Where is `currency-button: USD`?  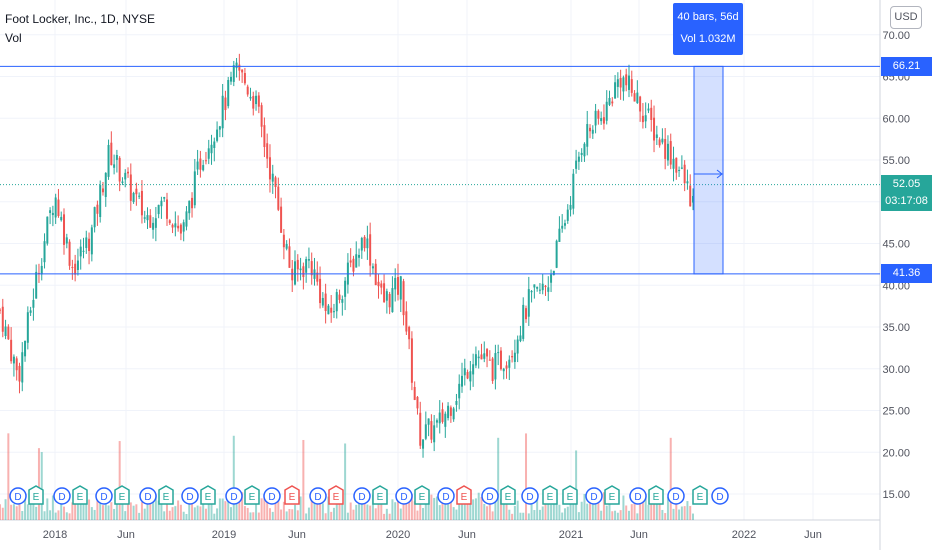
currency-button: USD is located at coordinates (906, 17).